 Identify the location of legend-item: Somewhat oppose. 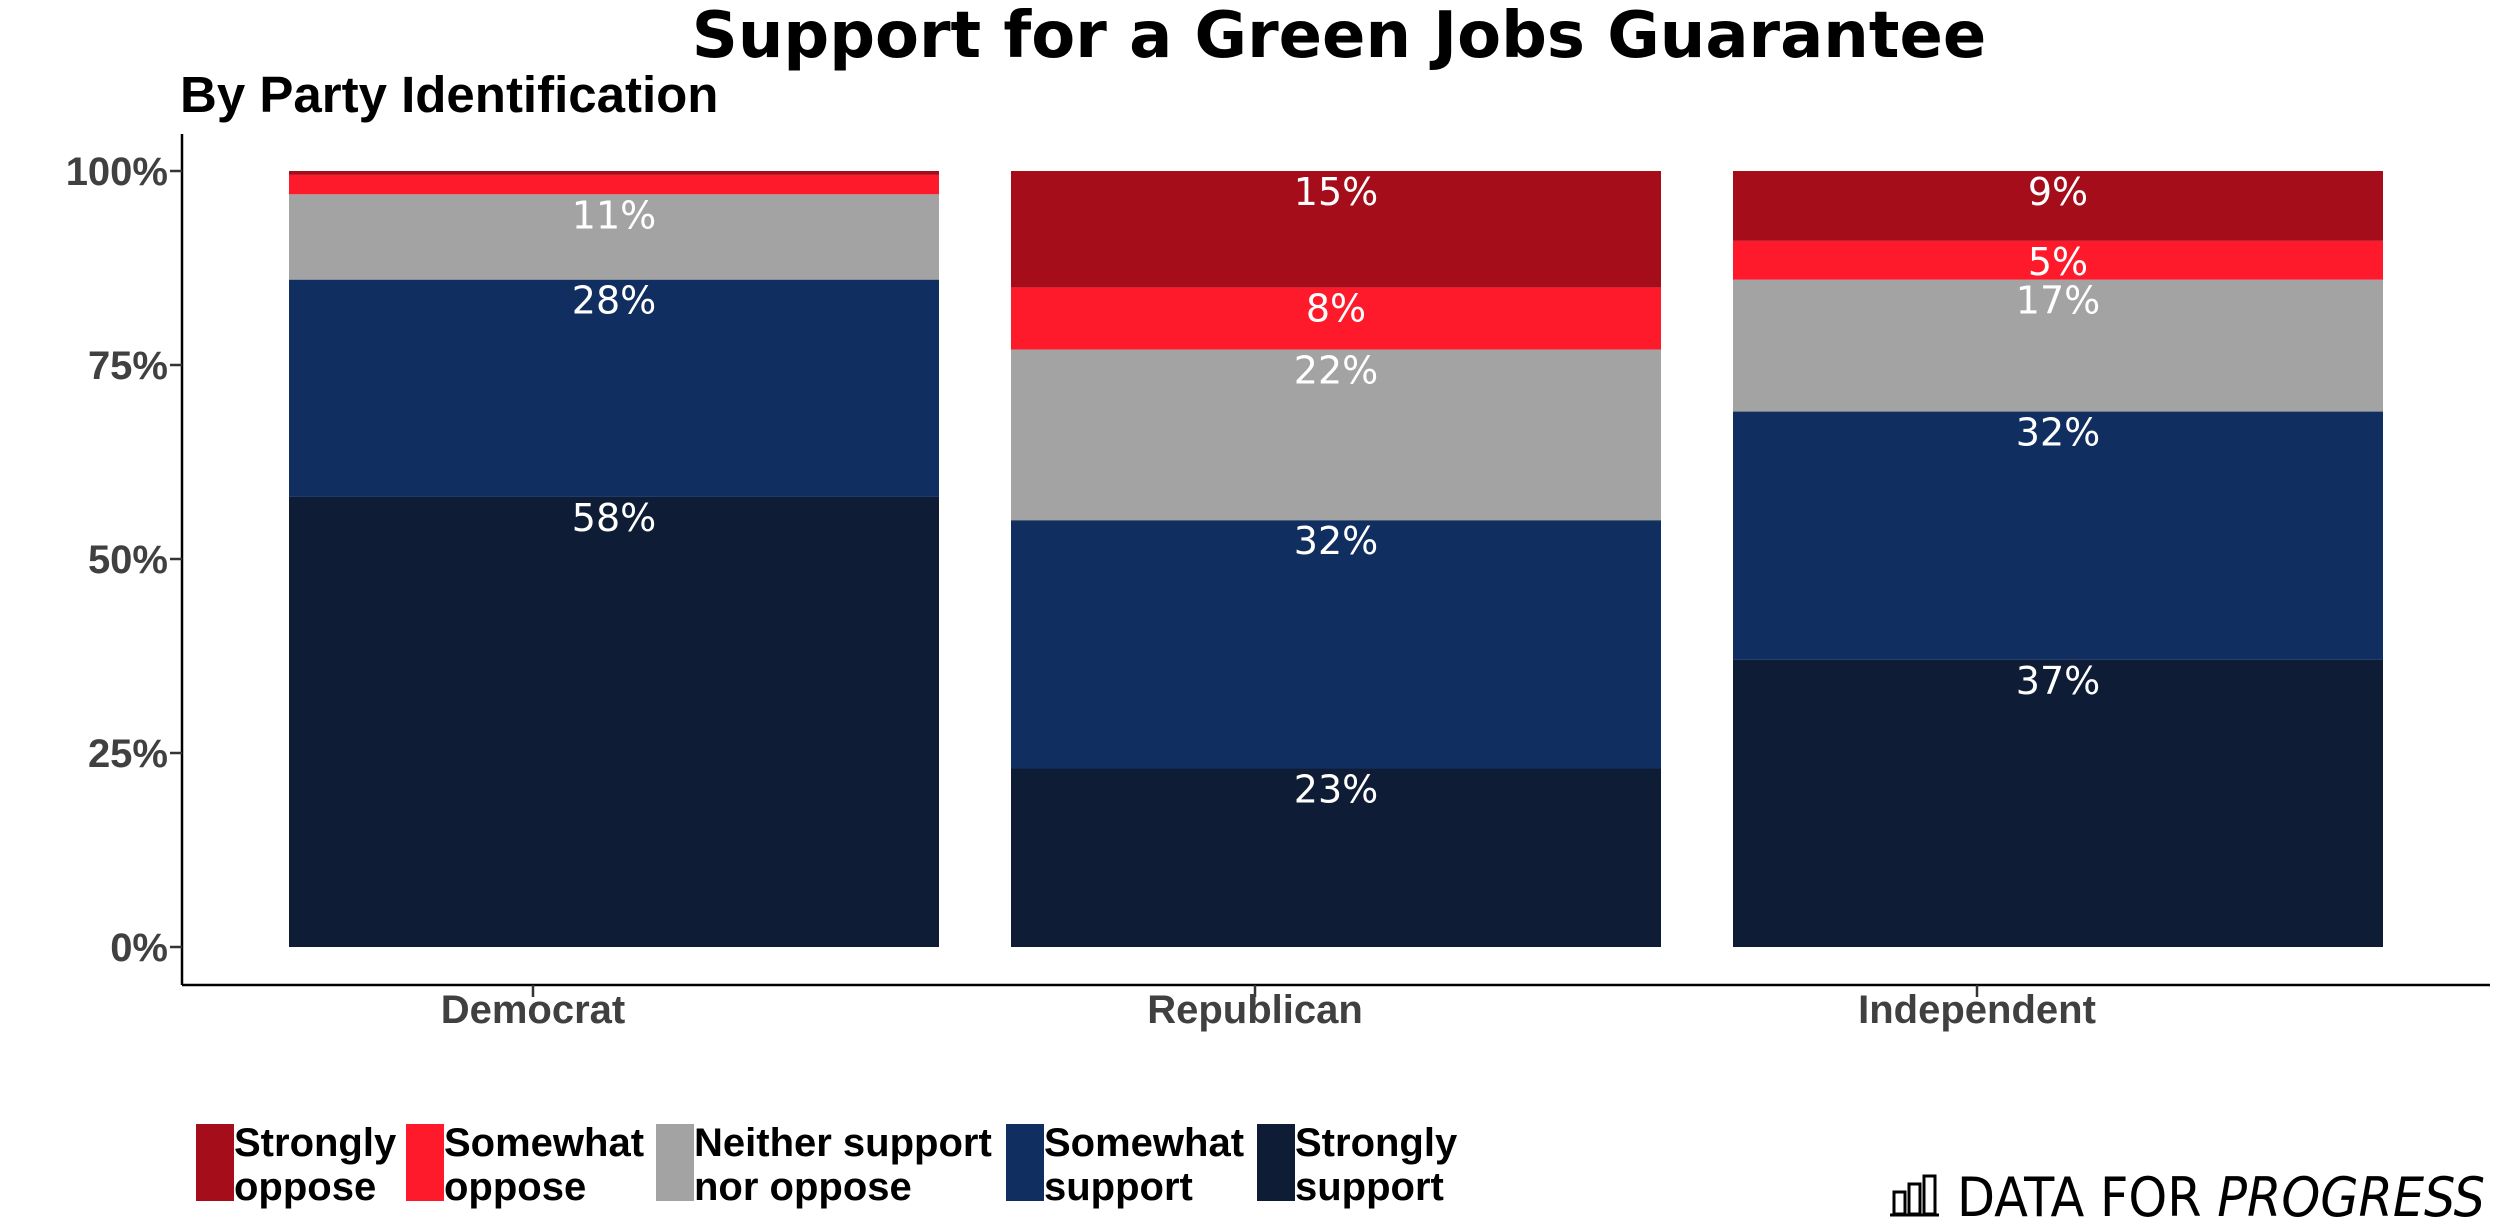
(525, 1165).